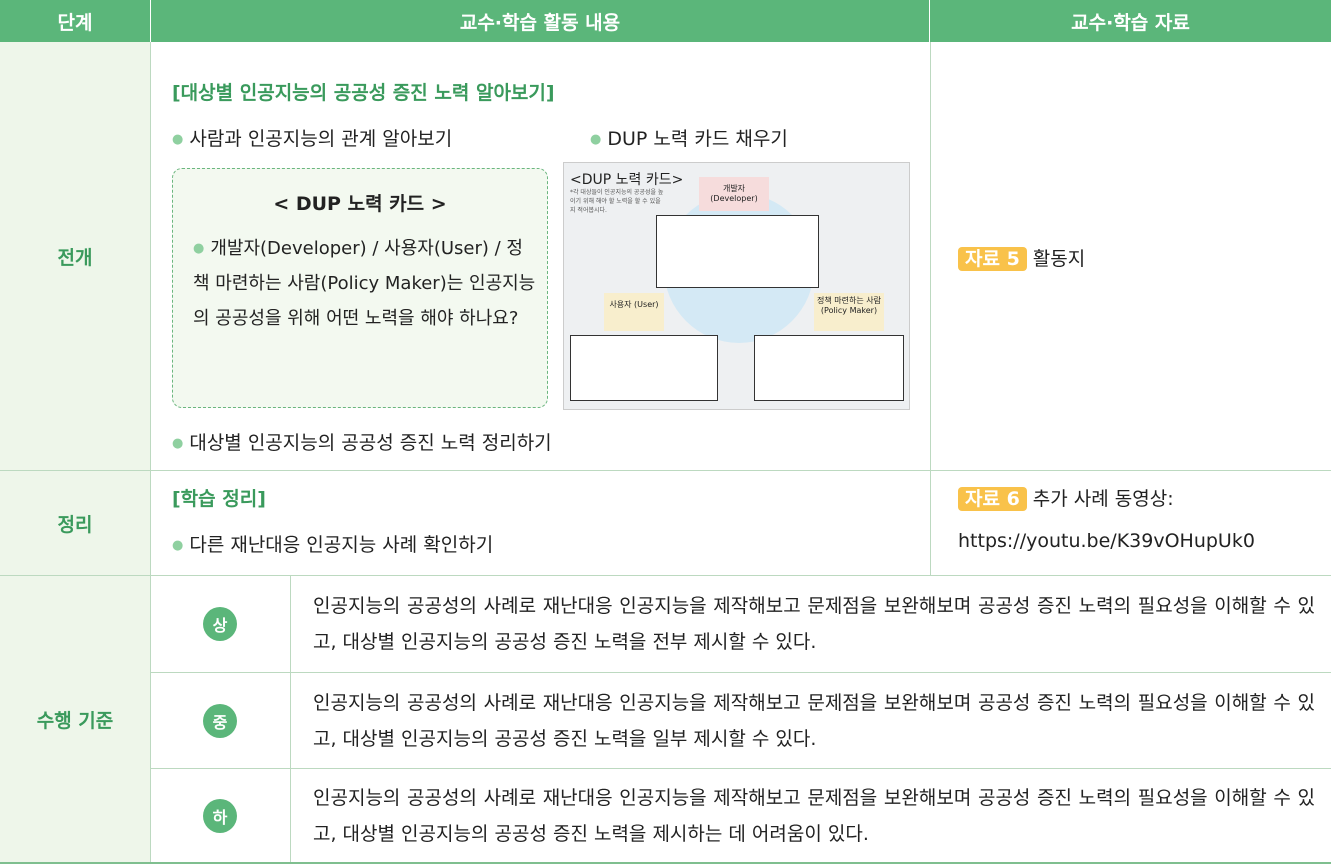 Image resolution: width=1331 pixels, height=868 pixels. I want to click on bullet: DUP 노력 카드 채우기, so click(689, 137).